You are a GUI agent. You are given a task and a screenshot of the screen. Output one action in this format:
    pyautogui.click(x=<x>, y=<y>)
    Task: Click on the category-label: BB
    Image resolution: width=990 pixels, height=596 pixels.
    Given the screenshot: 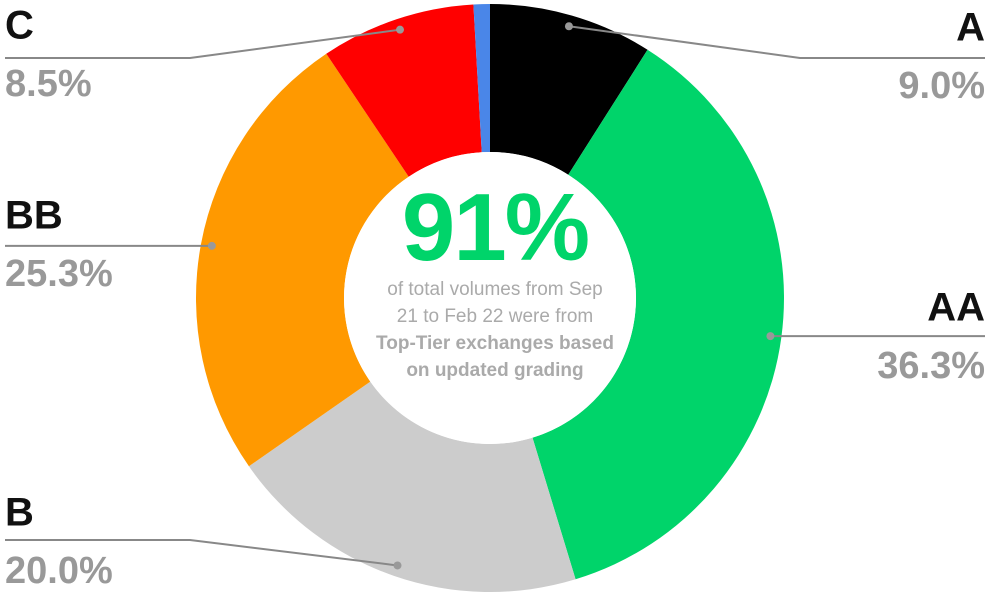 What is the action you would take?
    pyautogui.click(x=34, y=216)
    